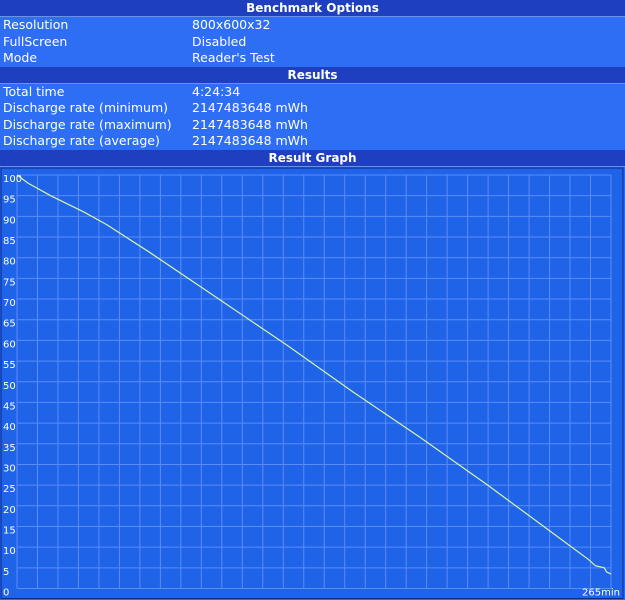 The height and width of the screenshot is (600, 625). What do you see at coordinates (9, 344) in the screenshot?
I see `y-tick-label: 60` at bounding box center [9, 344].